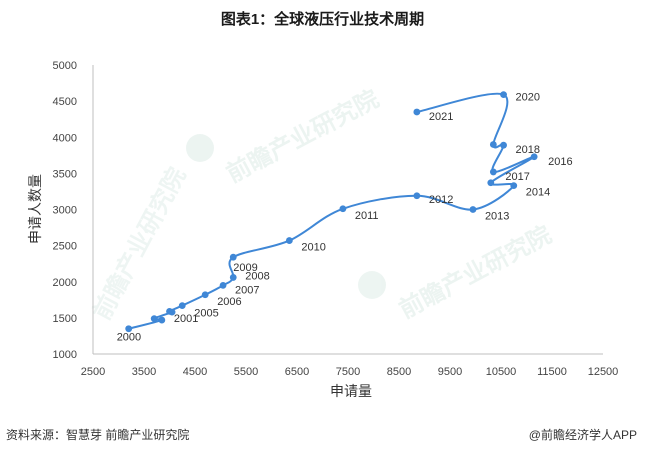 This screenshot has height=452, width=645. What do you see at coordinates (528, 98) in the screenshot?
I see `data-label: 2020` at bounding box center [528, 98].